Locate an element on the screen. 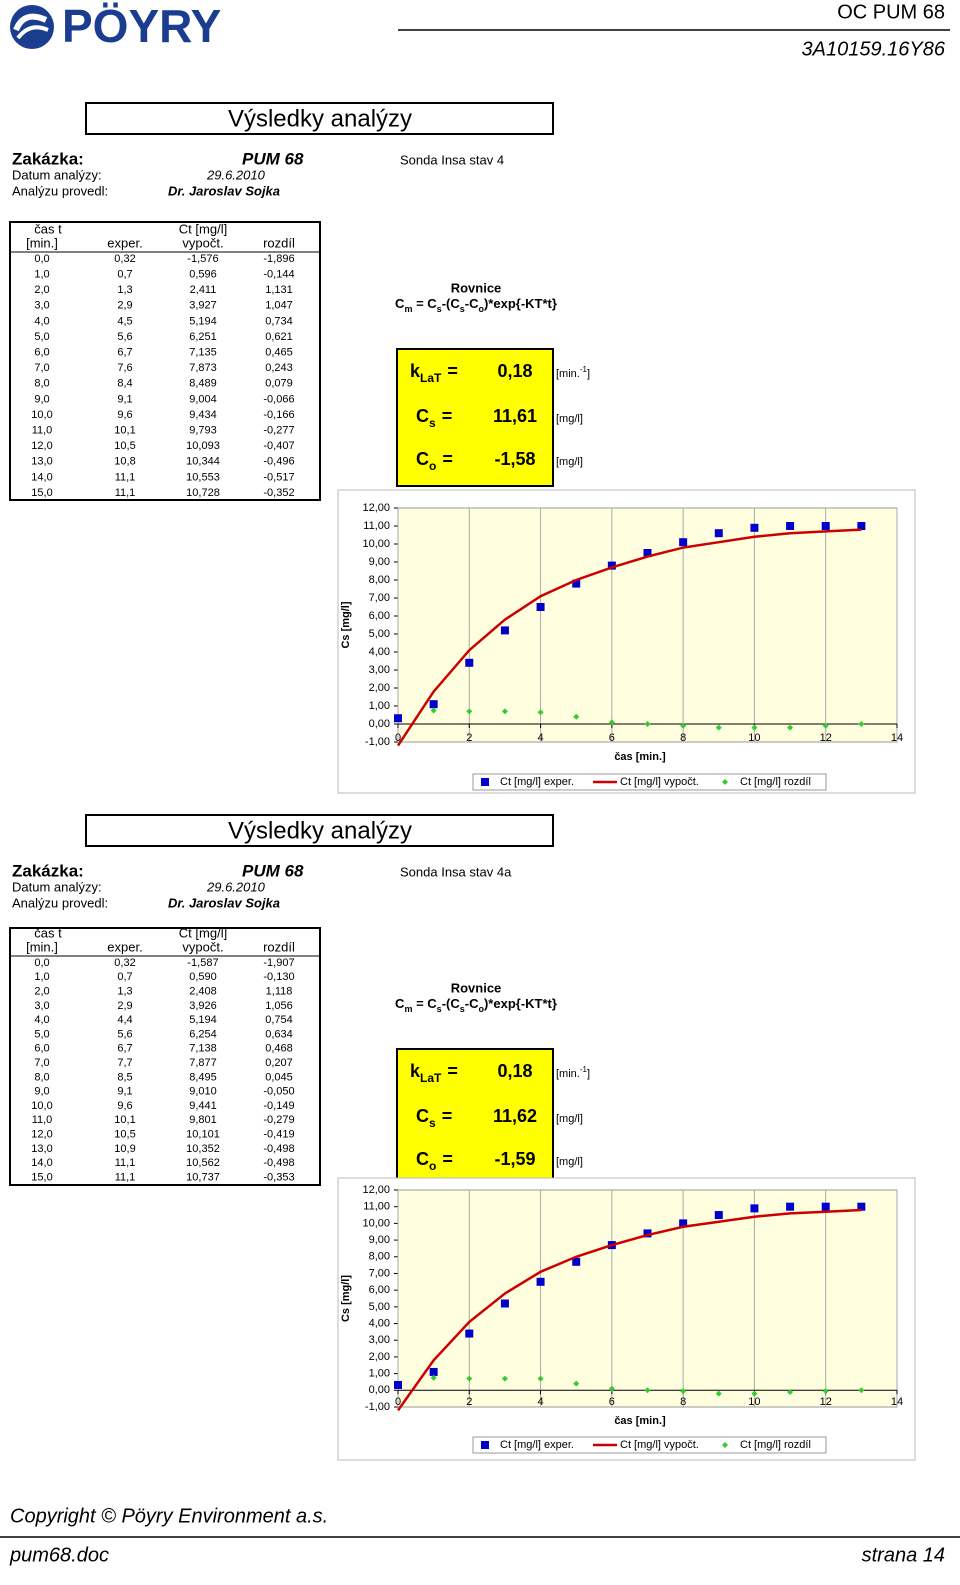 This screenshot has height=1585, width=960. table-cell: 12,0 is located at coordinates (41, 446).